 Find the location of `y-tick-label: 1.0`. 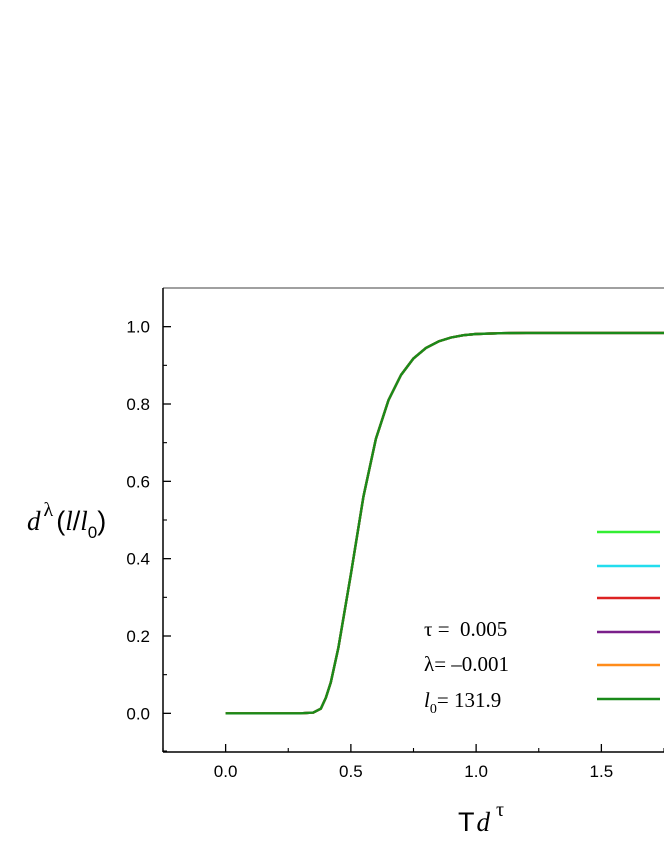

y-tick-label: 1.0 is located at coordinates (138, 327).